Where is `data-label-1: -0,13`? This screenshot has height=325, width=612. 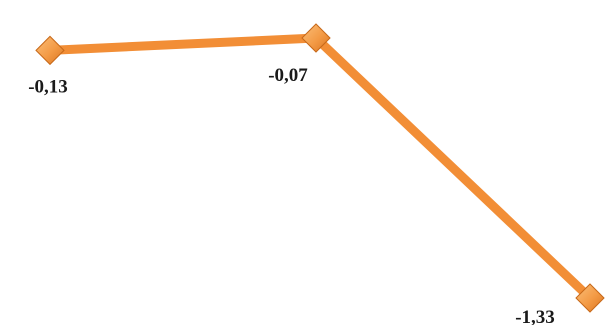
data-label-1: -0,13 is located at coordinates (48, 86).